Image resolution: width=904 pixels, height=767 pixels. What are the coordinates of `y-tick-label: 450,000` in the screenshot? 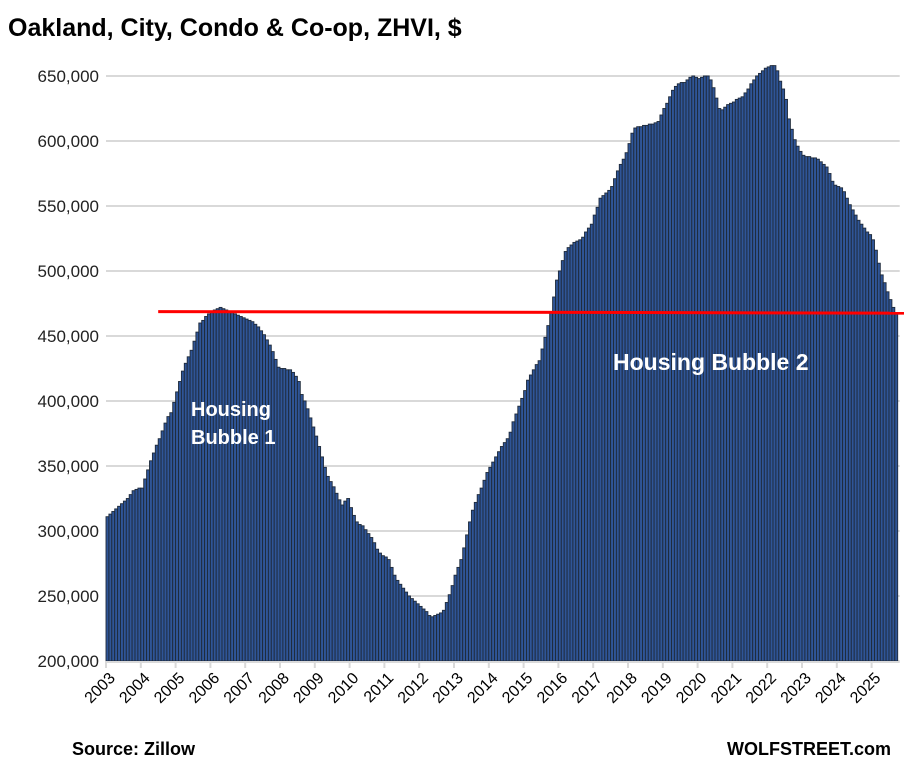 It's located at (68, 336).